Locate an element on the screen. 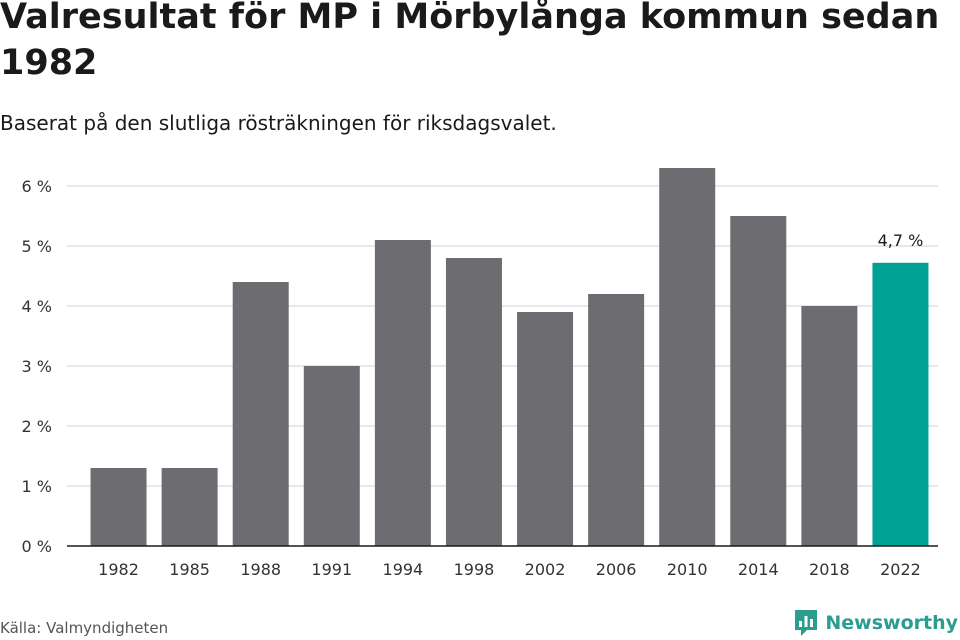  x-tick-label: 2010 is located at coordinates (687, 569).